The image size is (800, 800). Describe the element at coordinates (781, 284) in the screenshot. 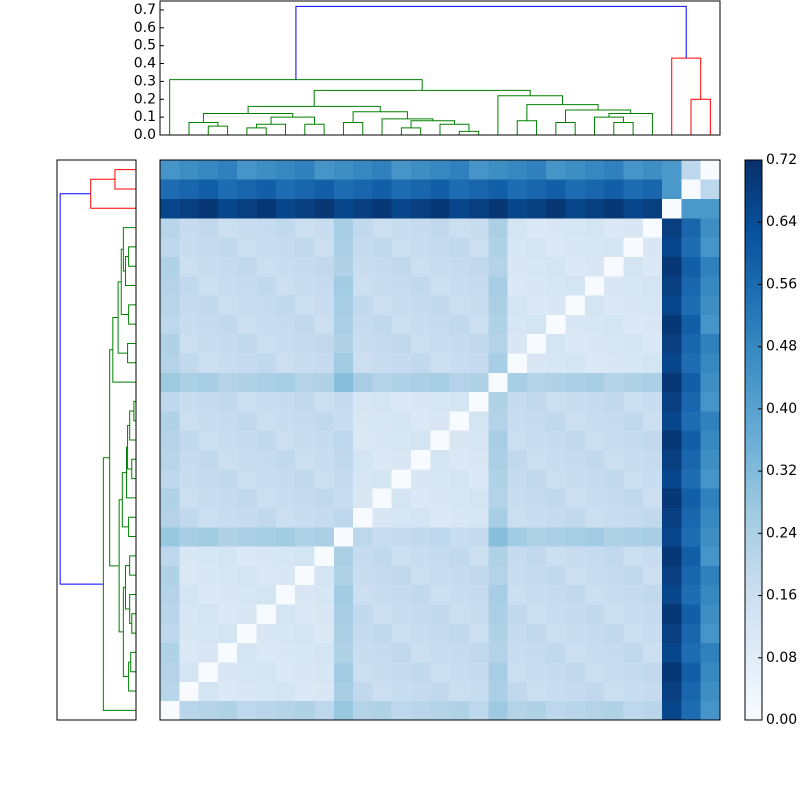

I see `colorbar-tick-label: 0.56` at that location.